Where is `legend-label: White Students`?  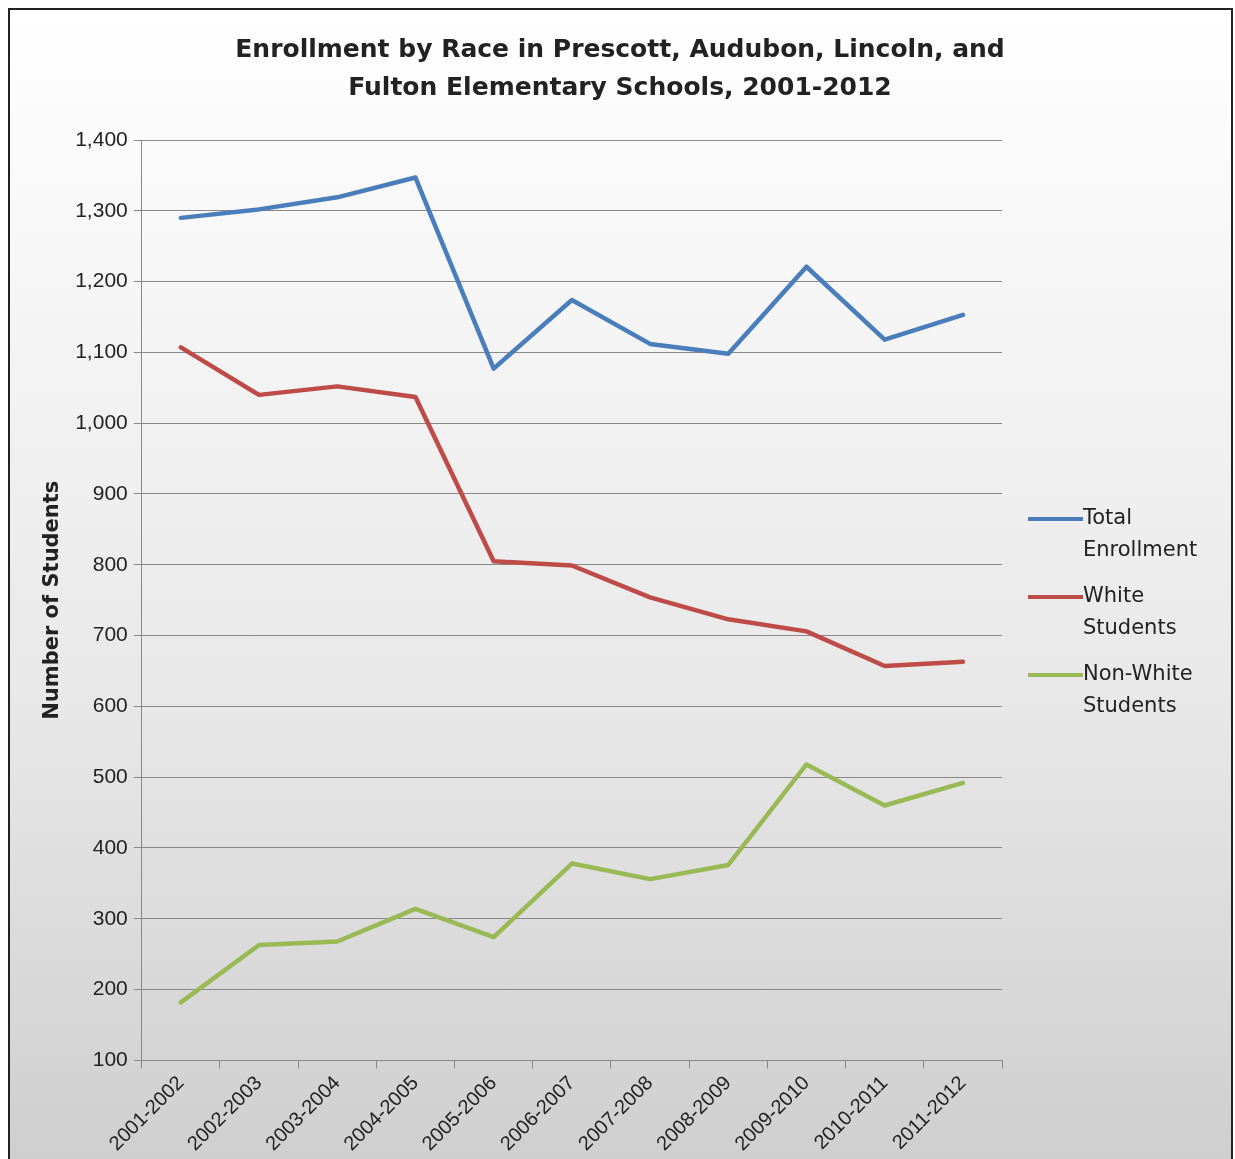 legend-label: White Students is located at coordinates (1130, 611).